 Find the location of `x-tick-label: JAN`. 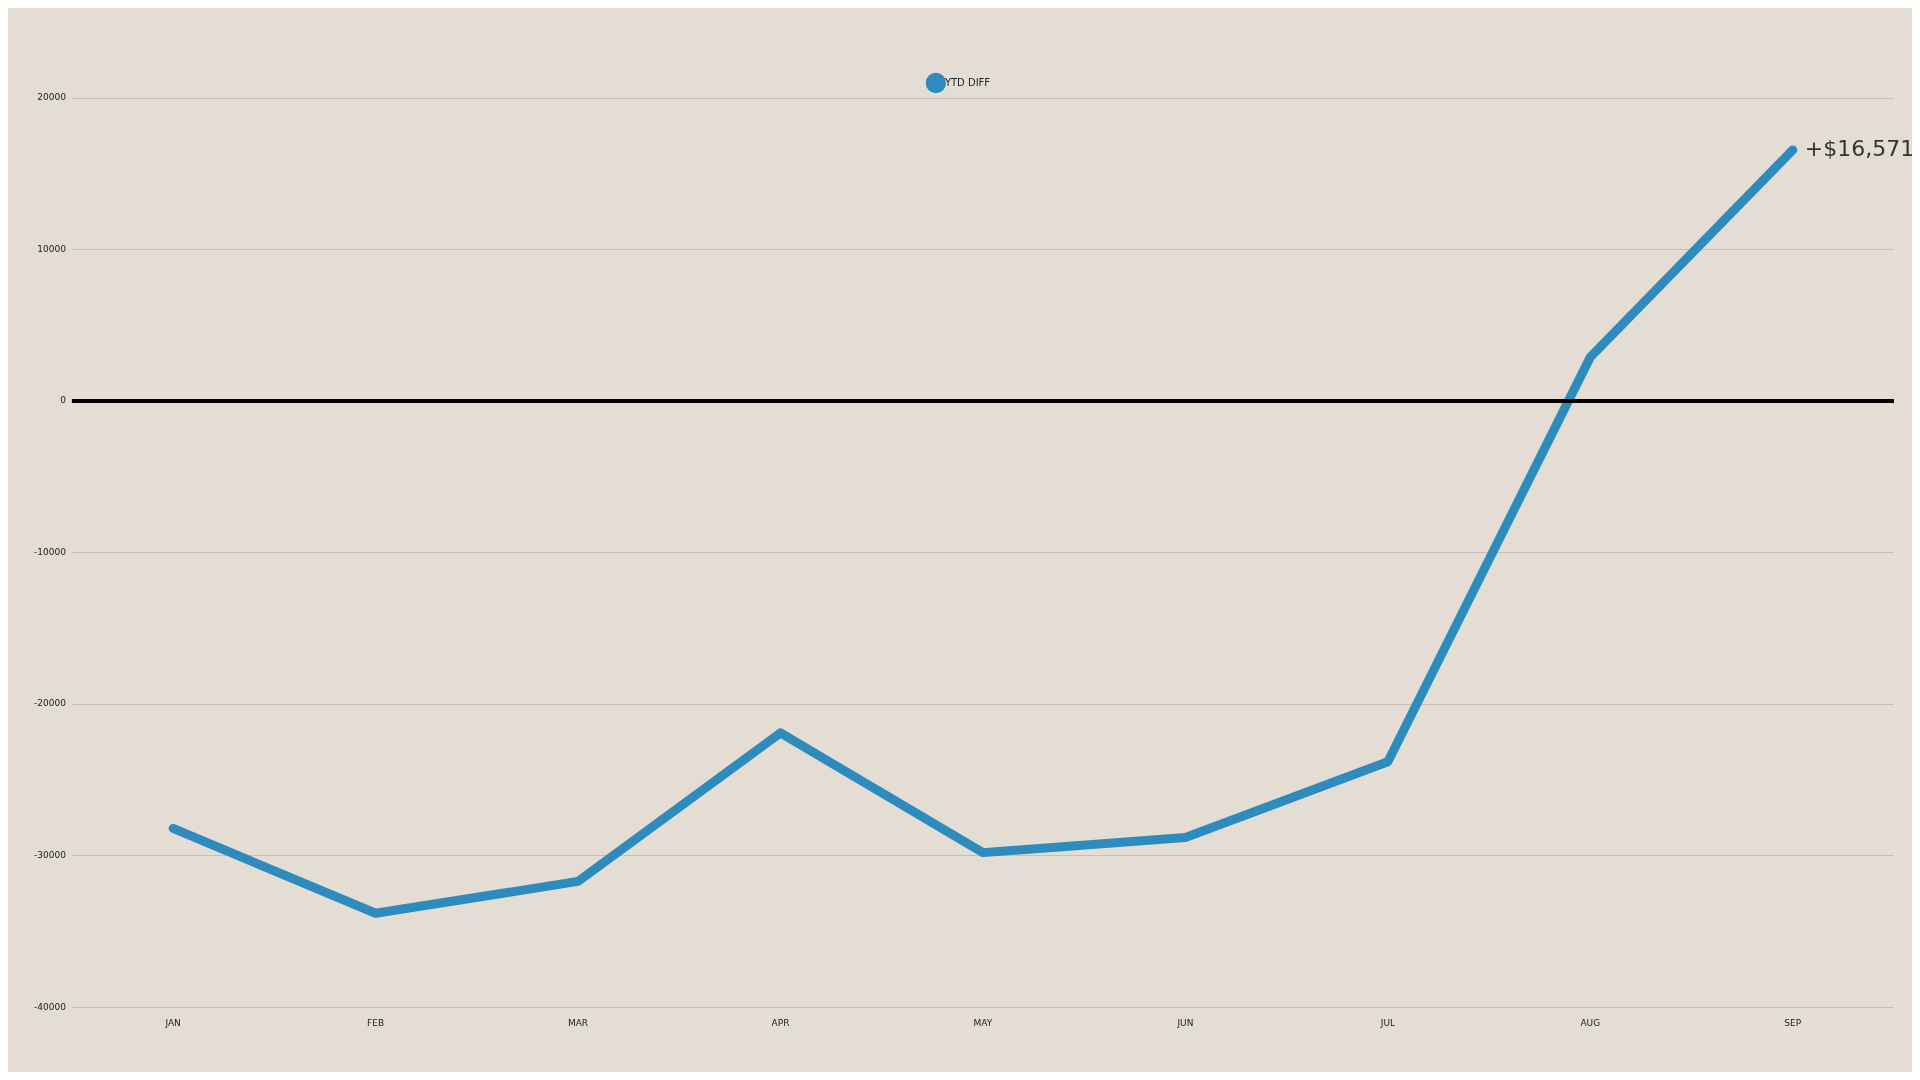

x-tick-label: JAN is located at coordinates (172, 1022).